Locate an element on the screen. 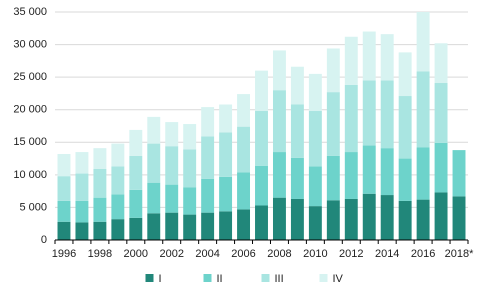 The width and height of the screenshot is (491, 302). x-tick-label: 2006 is located at coordinates (243, 254).